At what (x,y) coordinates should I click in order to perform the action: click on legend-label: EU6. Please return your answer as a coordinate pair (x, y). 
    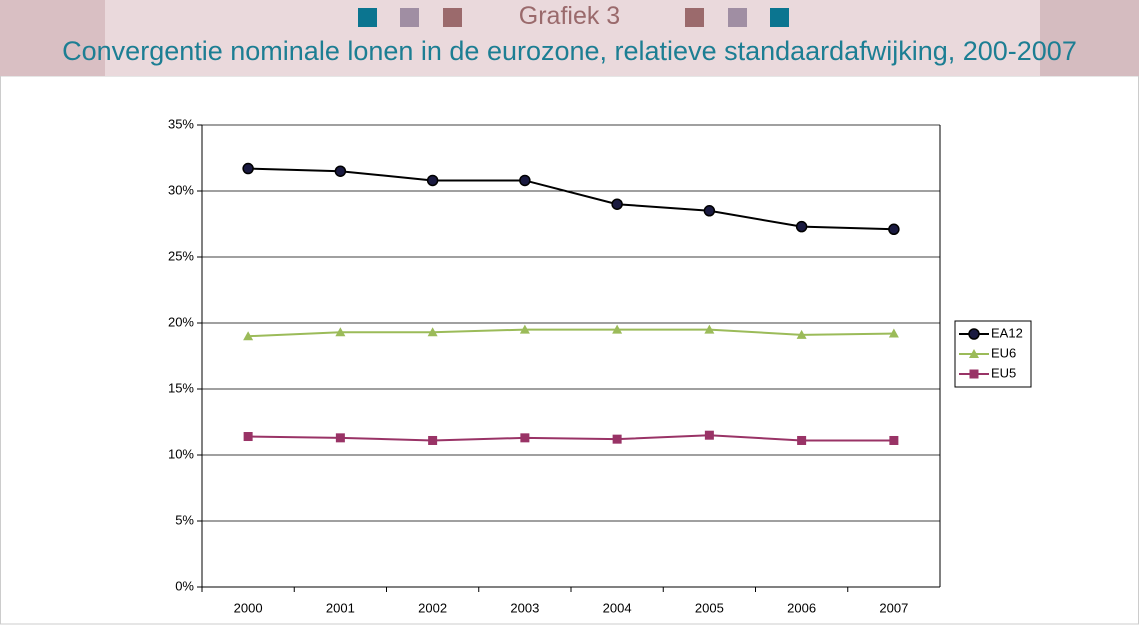
    Looking at the image, I should click on (1003, 352).